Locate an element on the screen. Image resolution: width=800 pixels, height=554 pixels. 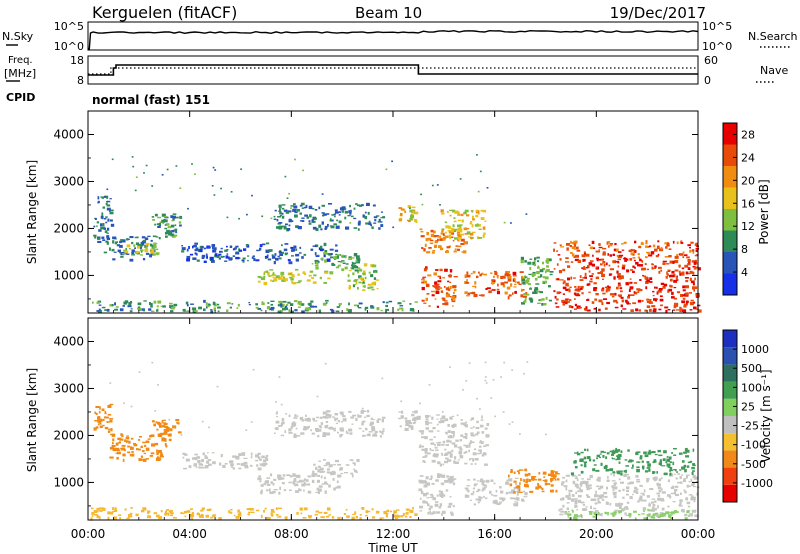
cpid-label: CPID is located at coordinates (20, 97).